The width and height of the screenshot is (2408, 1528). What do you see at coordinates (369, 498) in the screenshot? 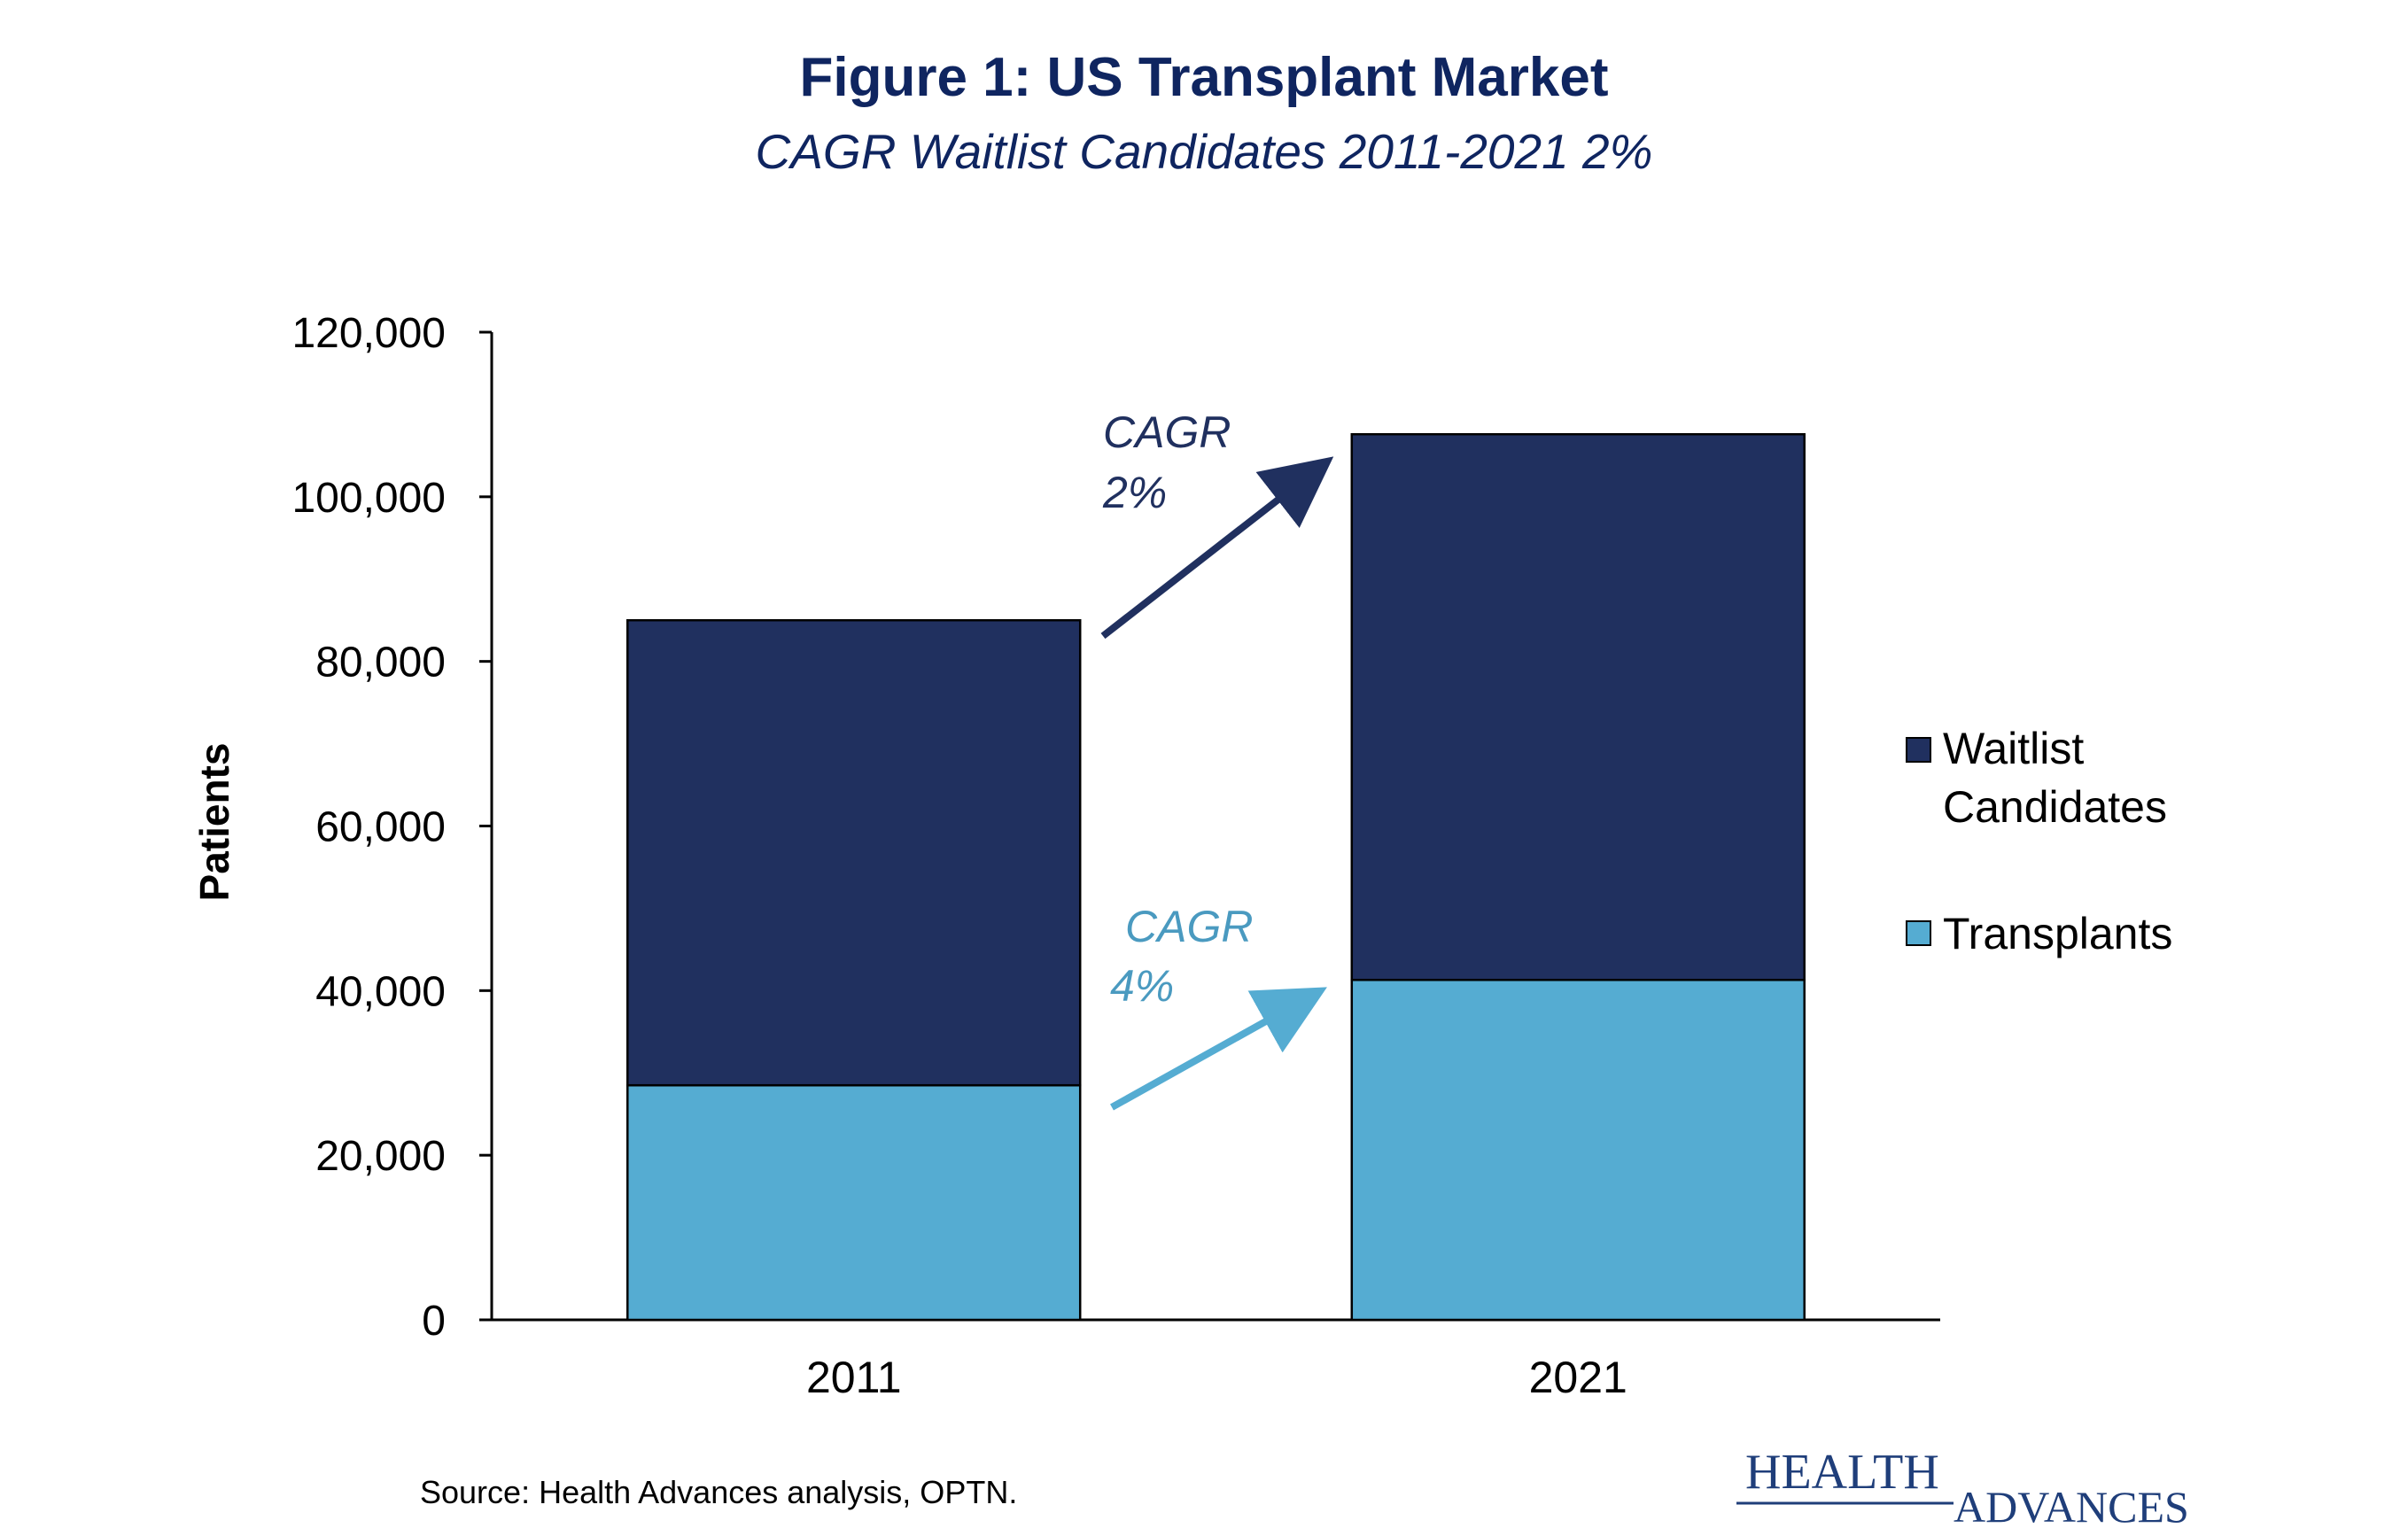
I see `y-tick-label: 100,000` at bounding box center [369, 498].